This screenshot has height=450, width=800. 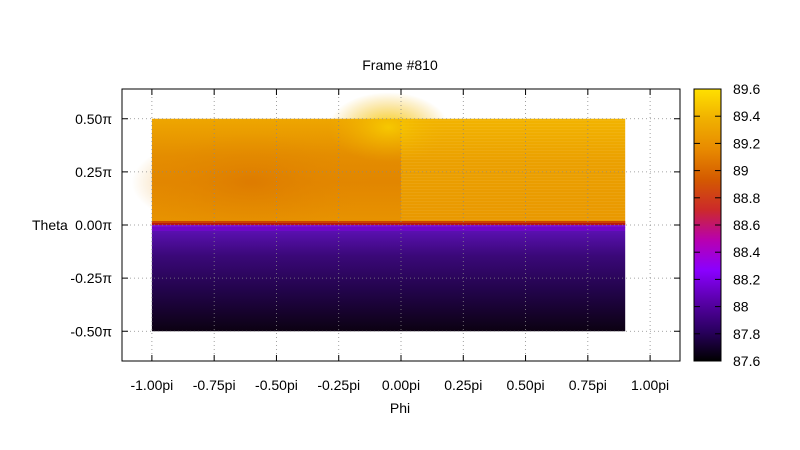 What do you see at coordinates (388, 127) in the screenshot?
I see `heat-brightspot` at bounding box center [388, 127].